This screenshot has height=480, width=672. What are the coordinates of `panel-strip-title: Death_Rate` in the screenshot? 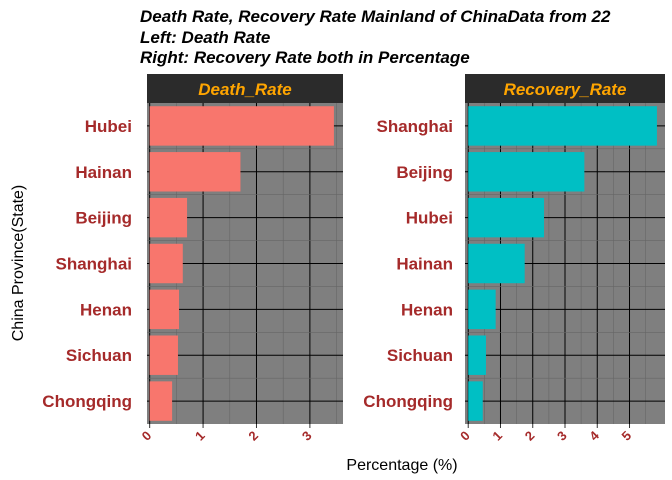 It's located at (245, 89).